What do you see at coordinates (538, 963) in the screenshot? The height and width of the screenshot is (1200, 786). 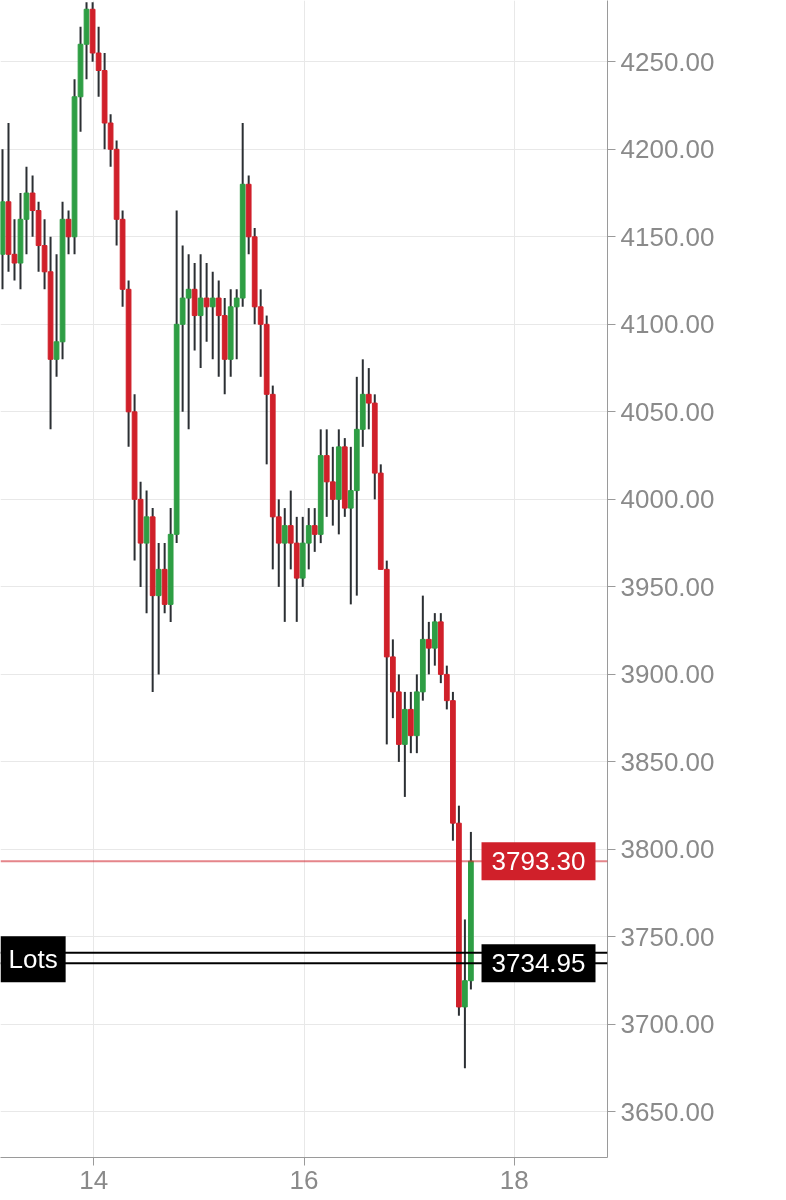 I see `ref-line-label: 3734.95` at bounding box center [538, 963].